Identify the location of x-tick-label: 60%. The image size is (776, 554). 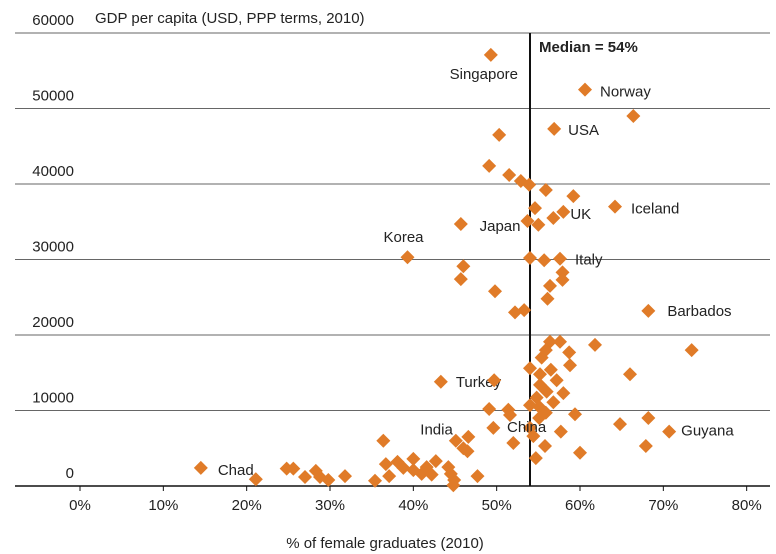
(580, 505).